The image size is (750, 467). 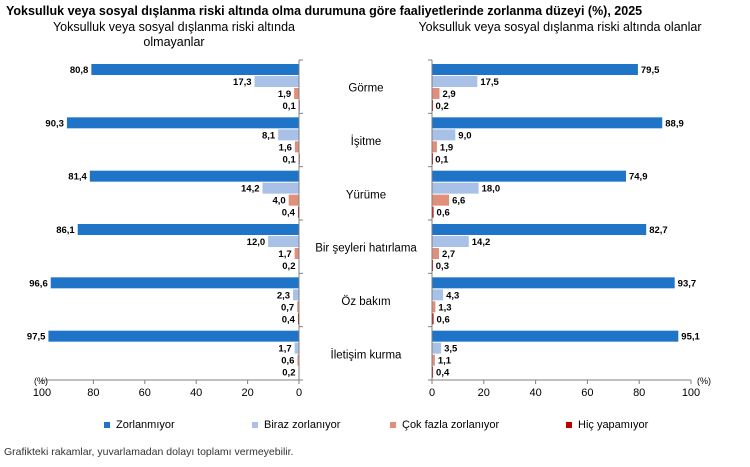 I want to click on right-data-label: 1,1, so click(x=445, y=361).